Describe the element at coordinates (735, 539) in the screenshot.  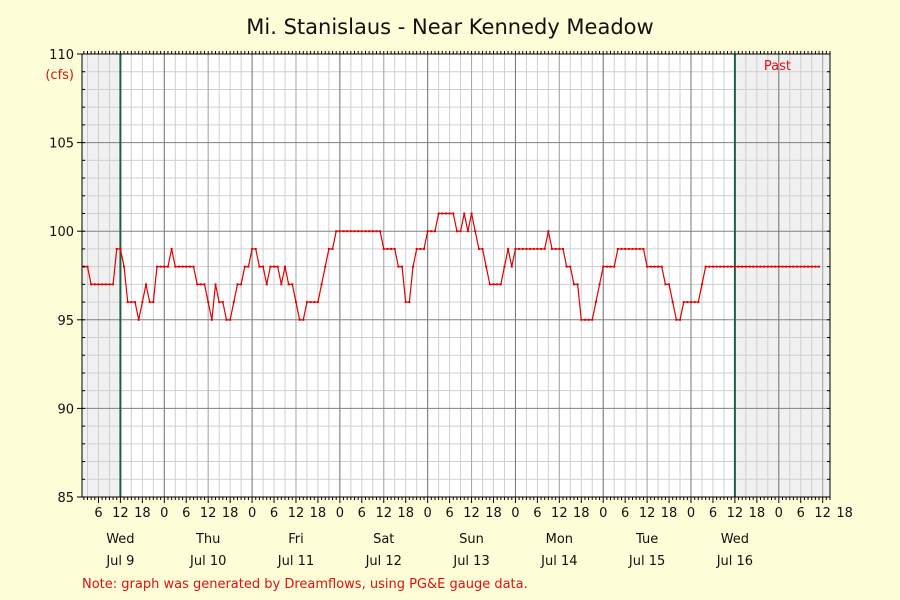
I see `day-label: Wed` at that location.